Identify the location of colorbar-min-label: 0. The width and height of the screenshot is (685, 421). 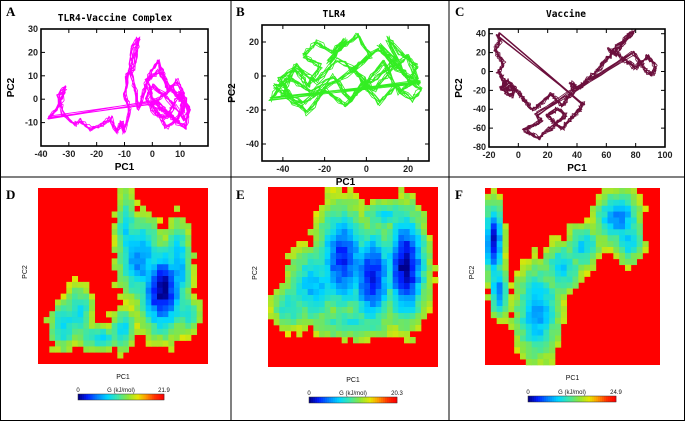
(309, 394).